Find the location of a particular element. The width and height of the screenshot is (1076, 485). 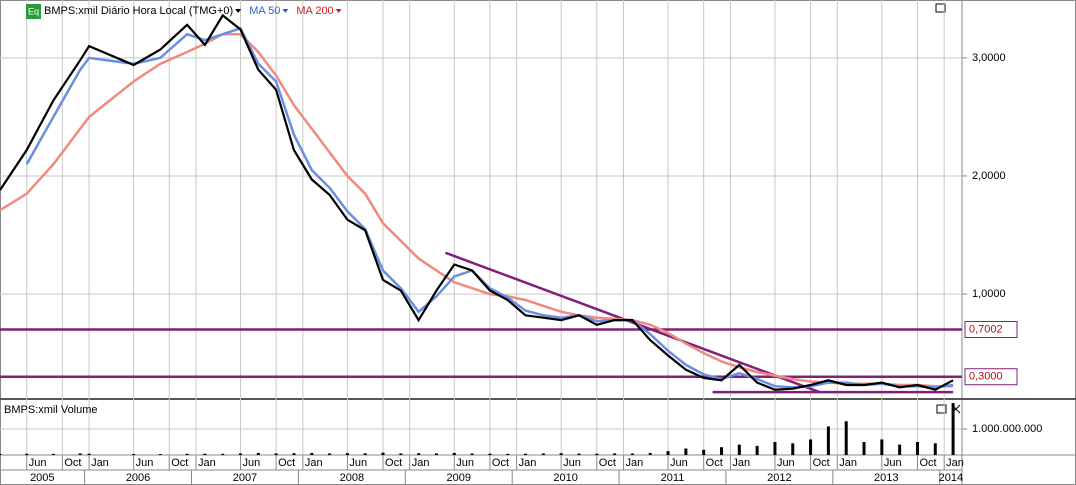

badge is located at coordinates (33, 11).